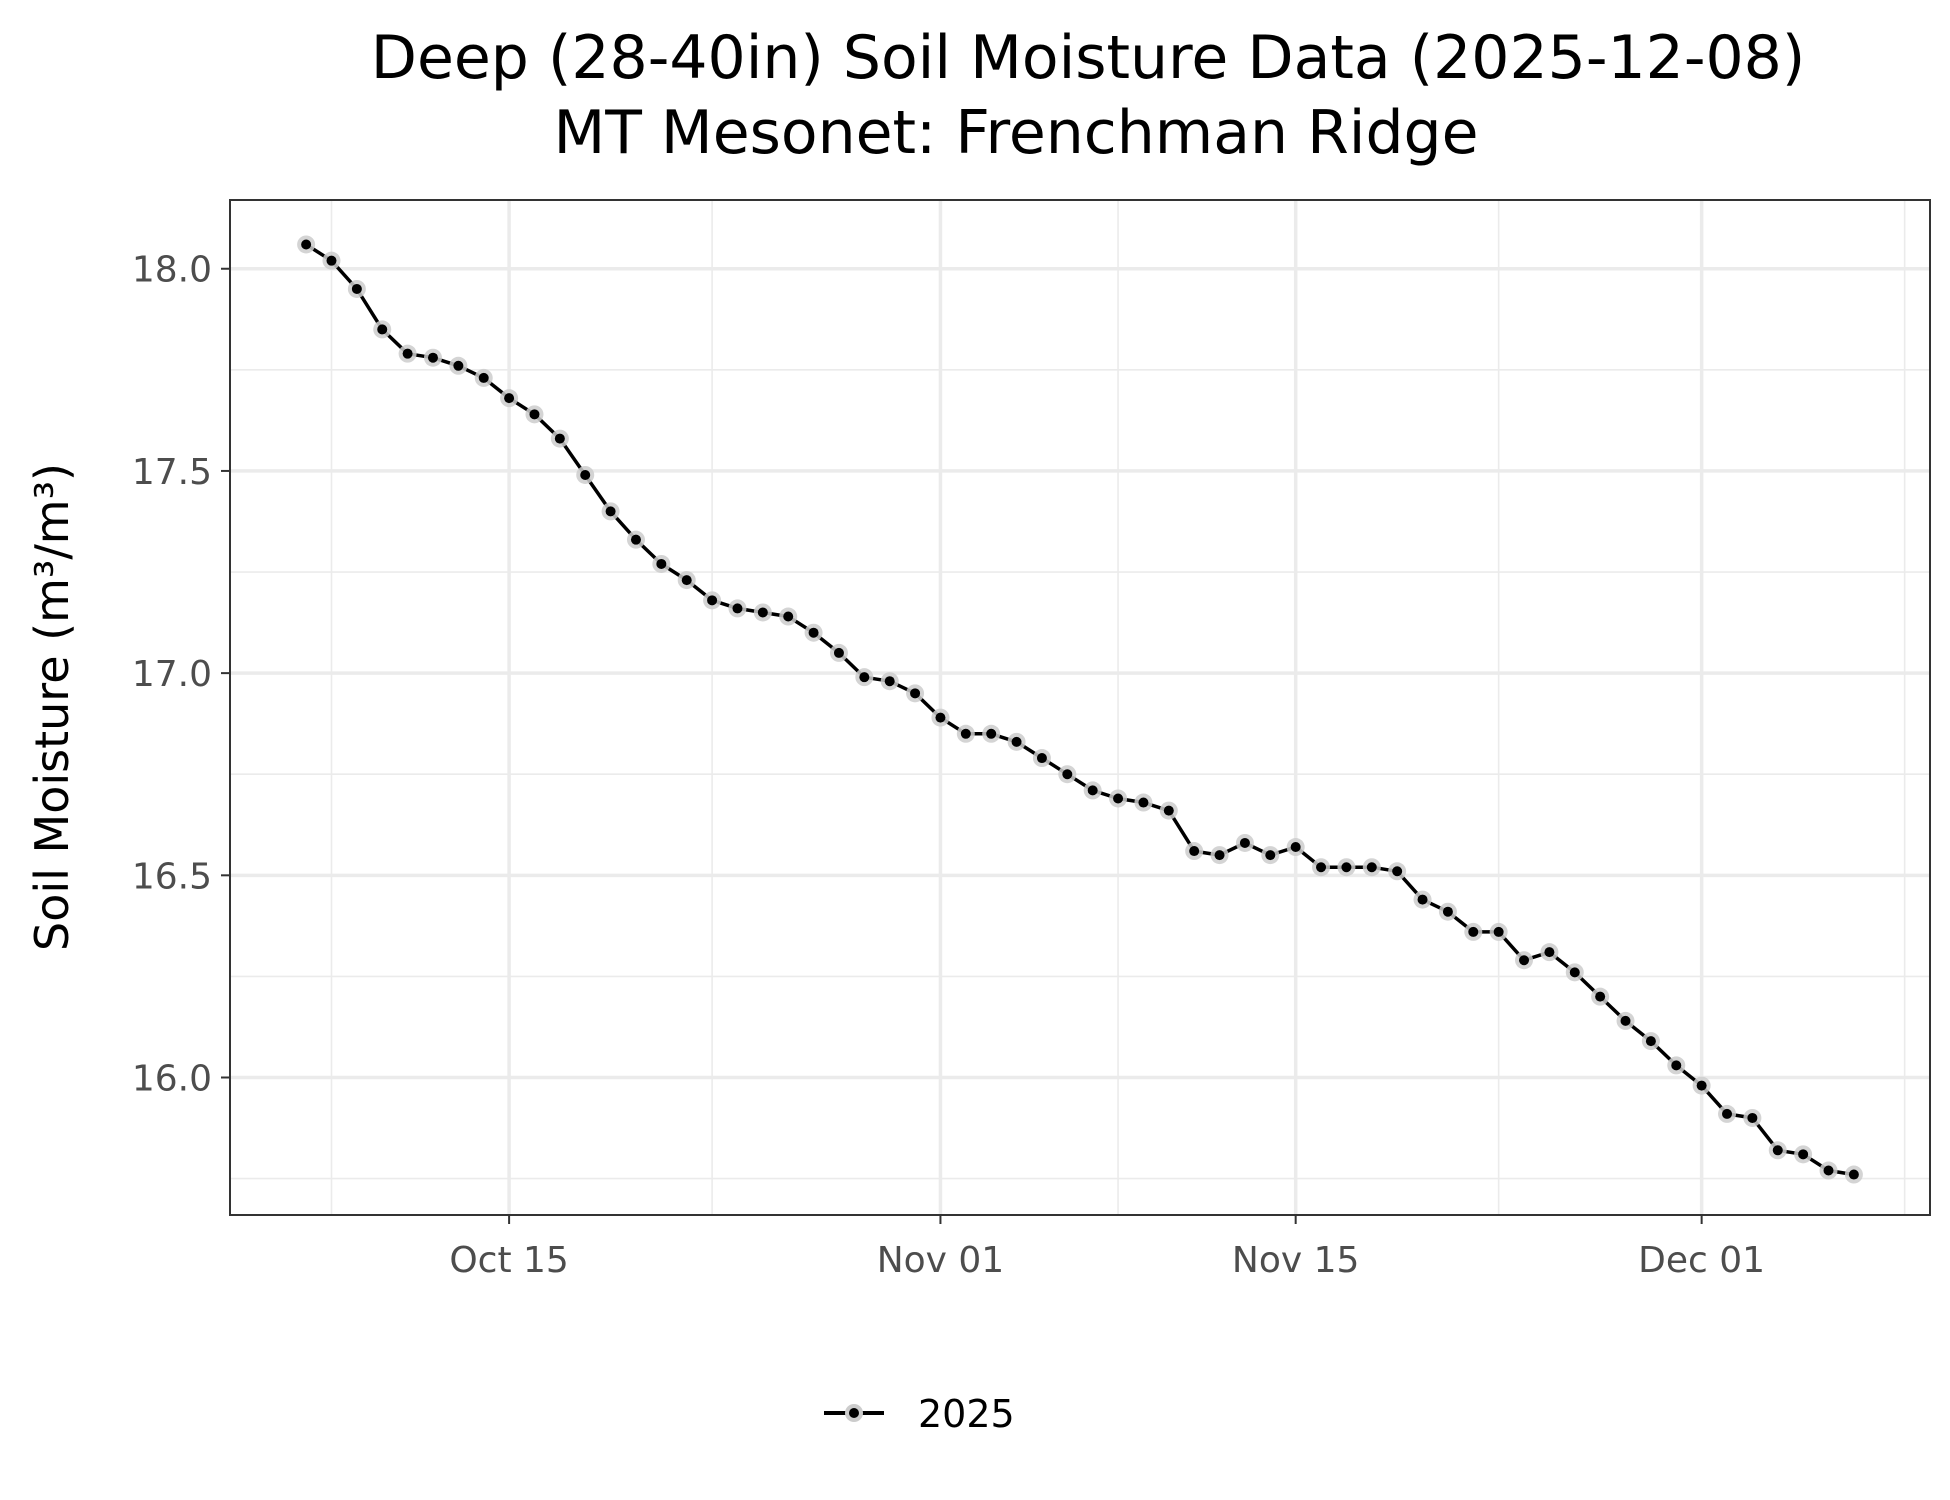 Image resolution: width=1950 pixels, height=1500 pixels. Describe the element at coordinates (854, 1413) in the screenshot. I see `legend-point` at that location.